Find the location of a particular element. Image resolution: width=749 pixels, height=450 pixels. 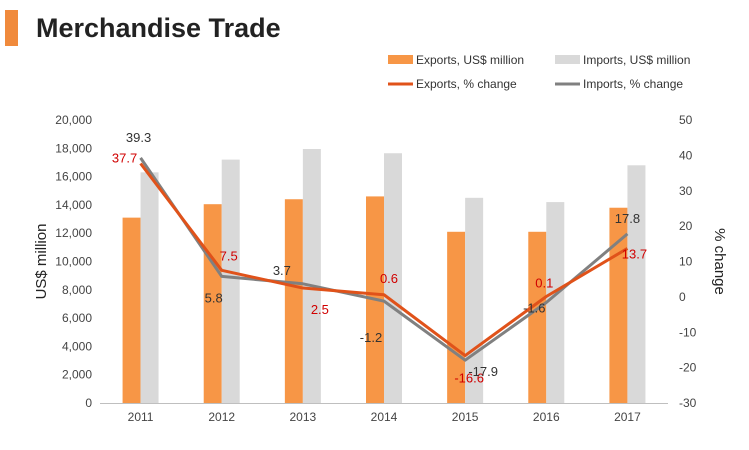

y-left-tick-label: 0 is located at coordinates (88, 403).